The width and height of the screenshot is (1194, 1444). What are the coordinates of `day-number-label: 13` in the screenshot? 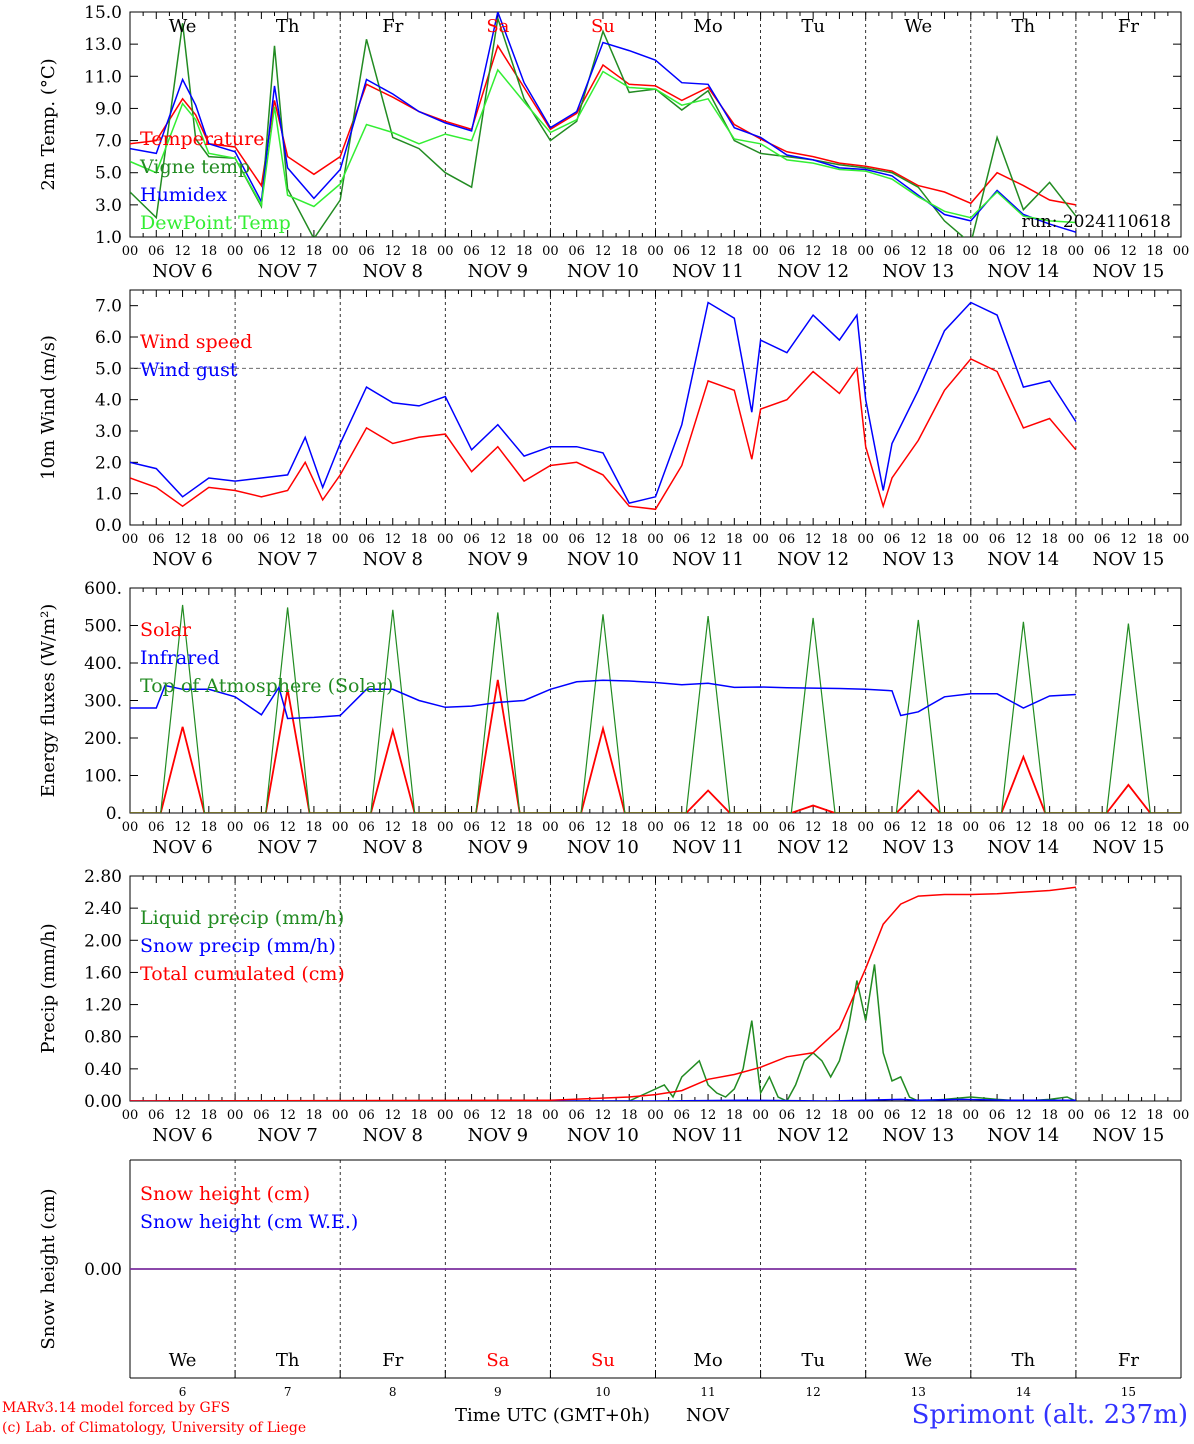 It's located at (918, 1392).